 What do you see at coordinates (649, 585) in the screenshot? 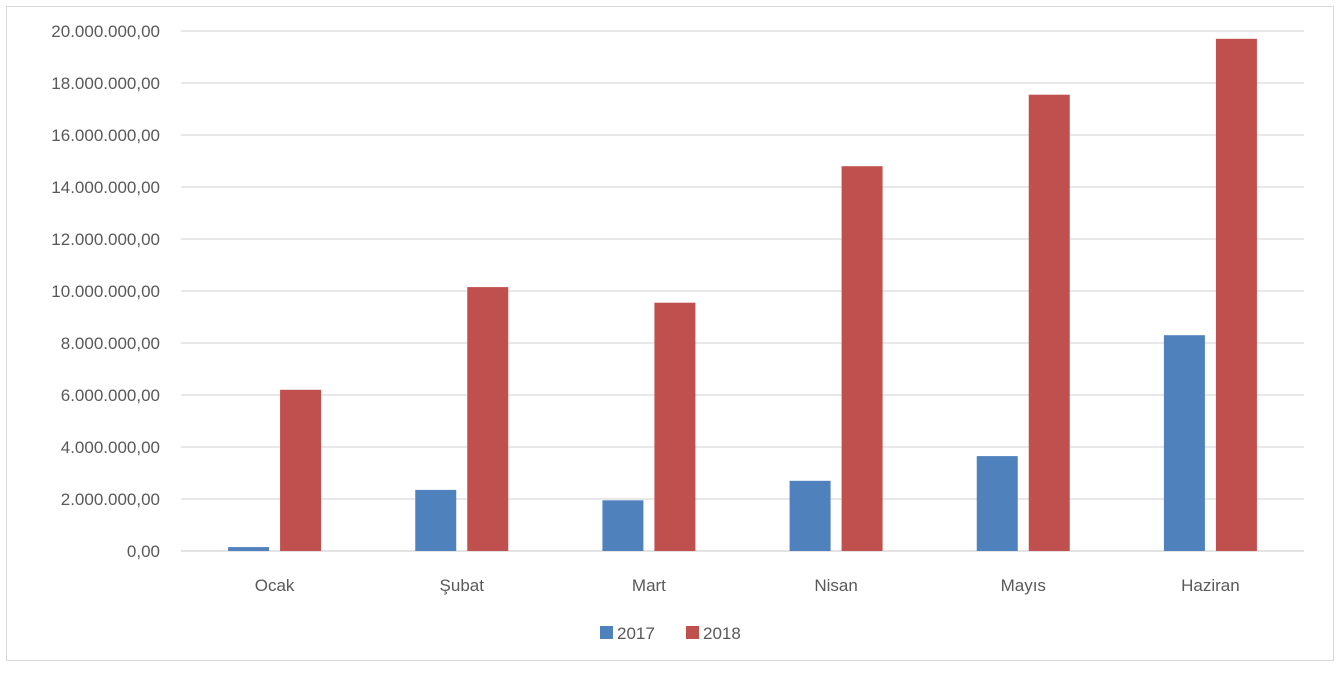
I see `x-tick-label: Mart` at bounding box center [649, 585].